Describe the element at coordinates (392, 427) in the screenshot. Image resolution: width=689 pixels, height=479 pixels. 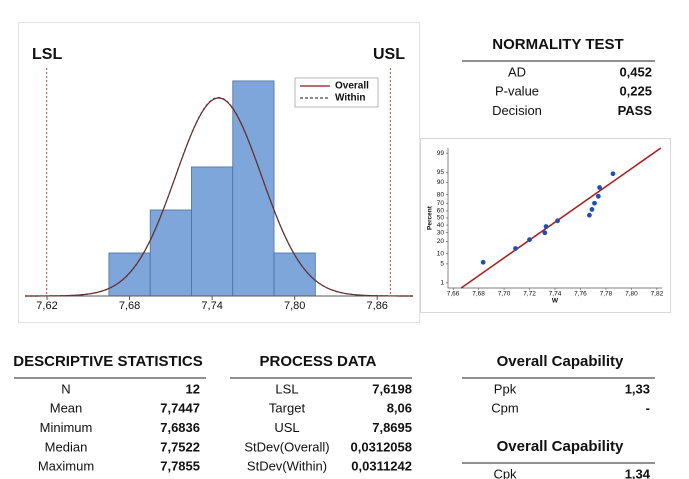
I see `row-value: 7,8695` at that location.